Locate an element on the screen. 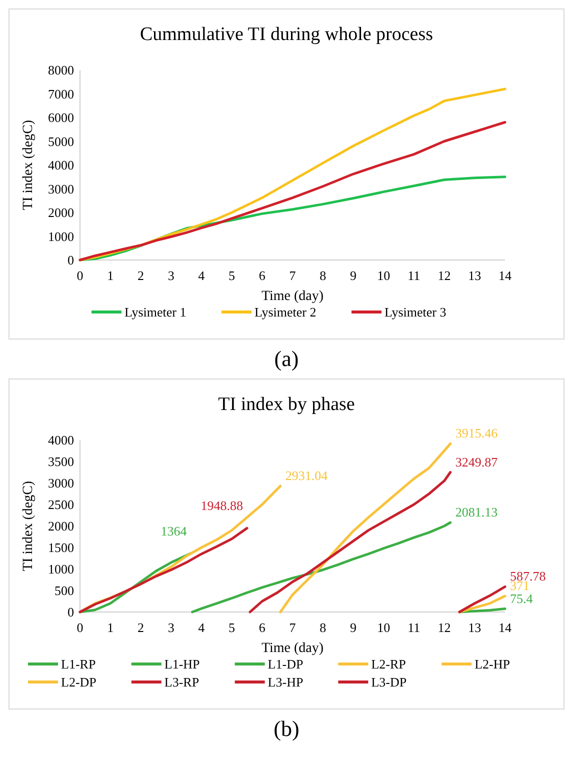  y-tick-label: 500 is located at coordinates (64, 590).